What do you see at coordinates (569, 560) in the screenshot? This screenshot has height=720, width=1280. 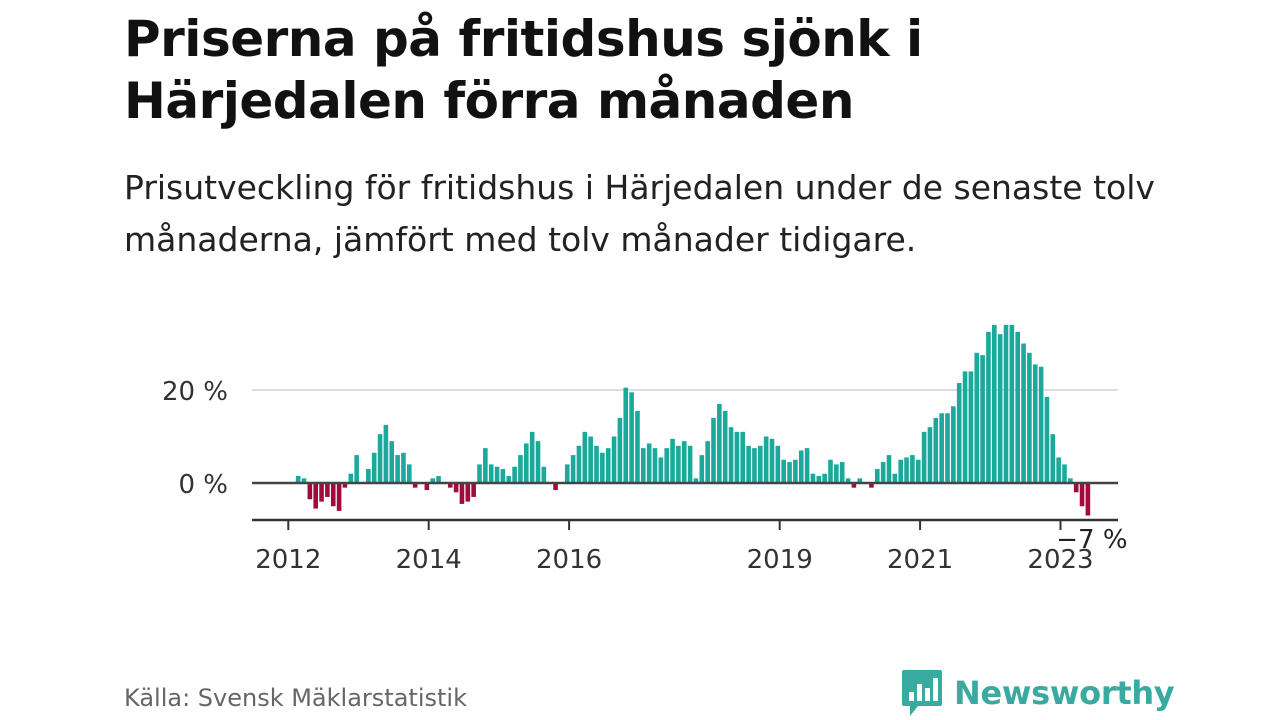 I see `x-tick-label: 2016` at bounding box center [569, 560].